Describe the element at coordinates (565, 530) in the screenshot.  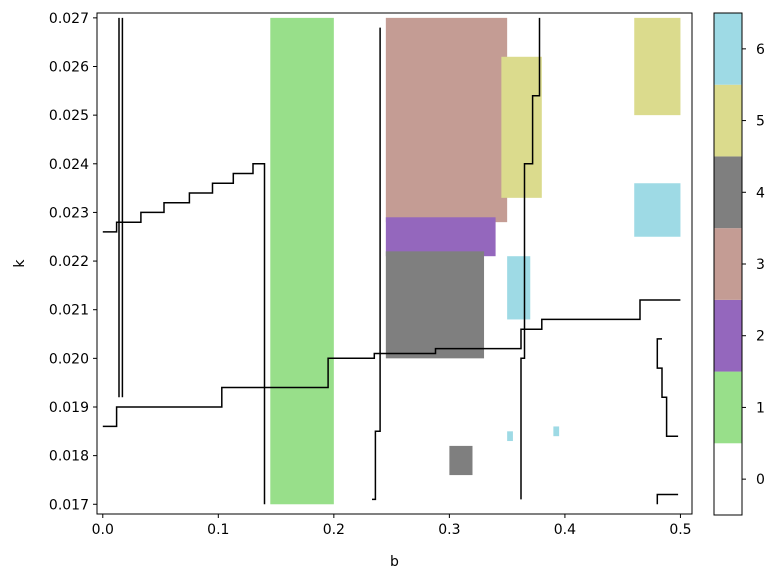
I see `x-tick-label: 0.4` at that location.